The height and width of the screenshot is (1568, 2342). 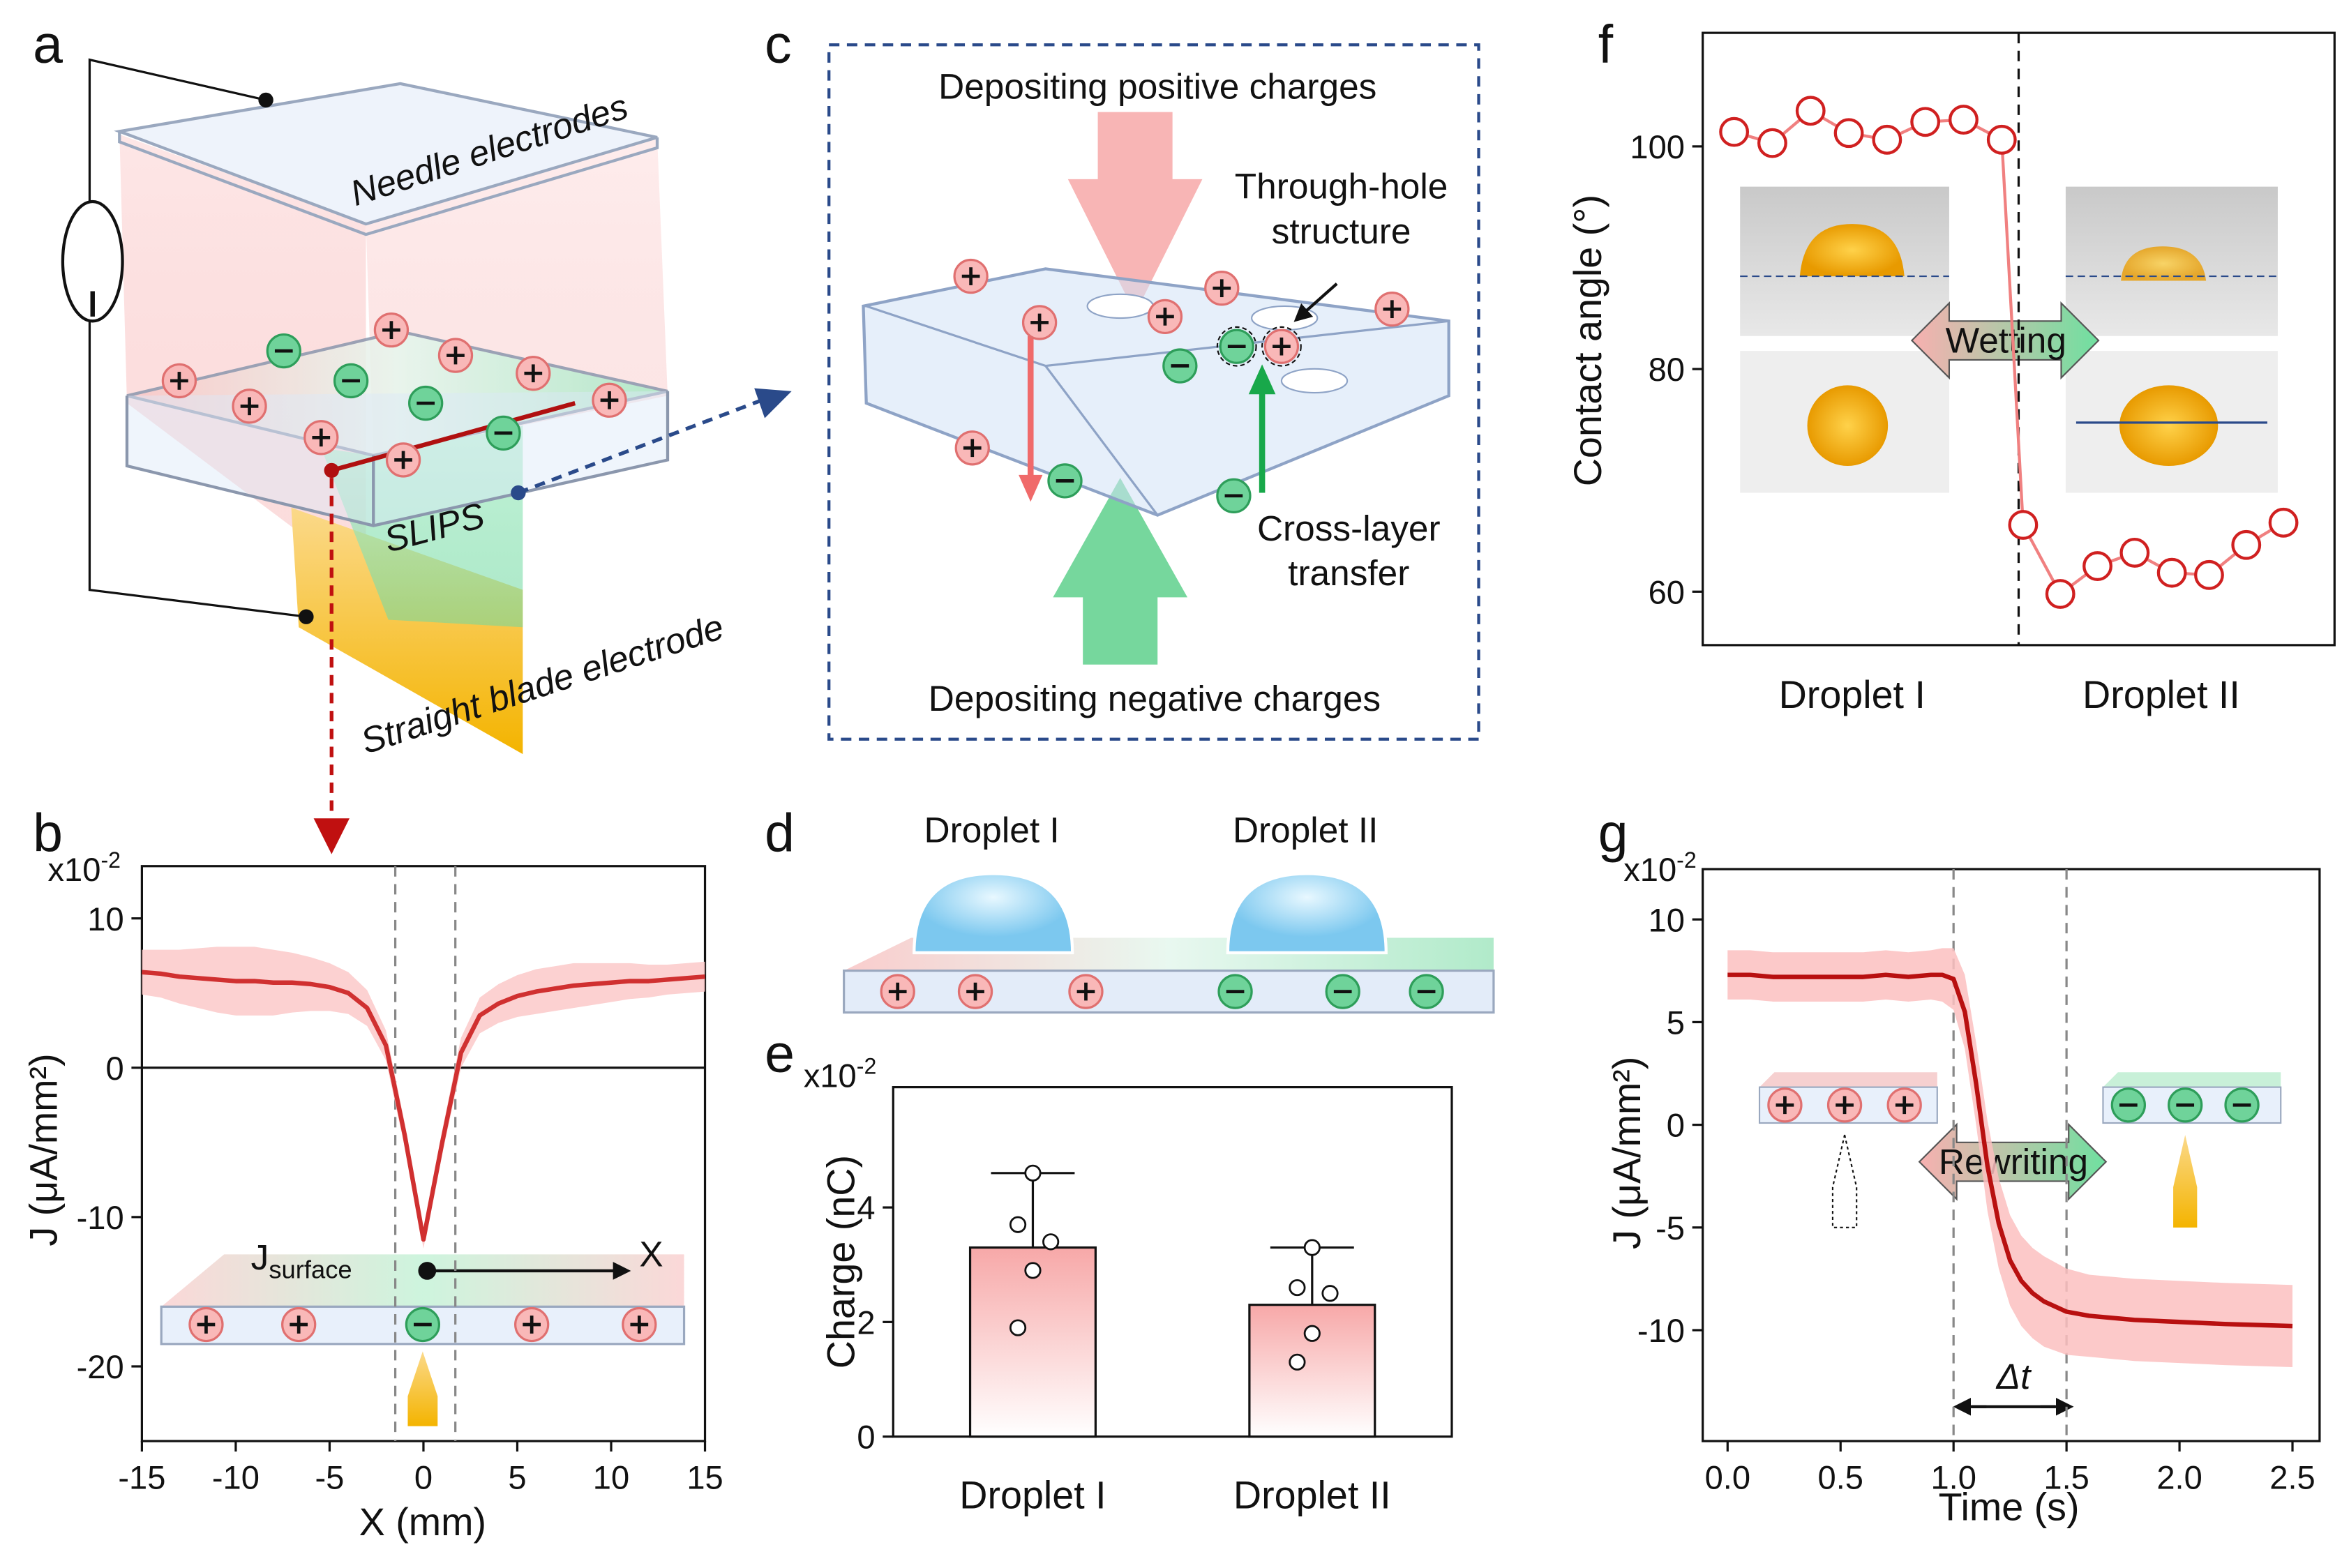 I want to click on y-tick-label: 2, so click(x=866, y=1322).